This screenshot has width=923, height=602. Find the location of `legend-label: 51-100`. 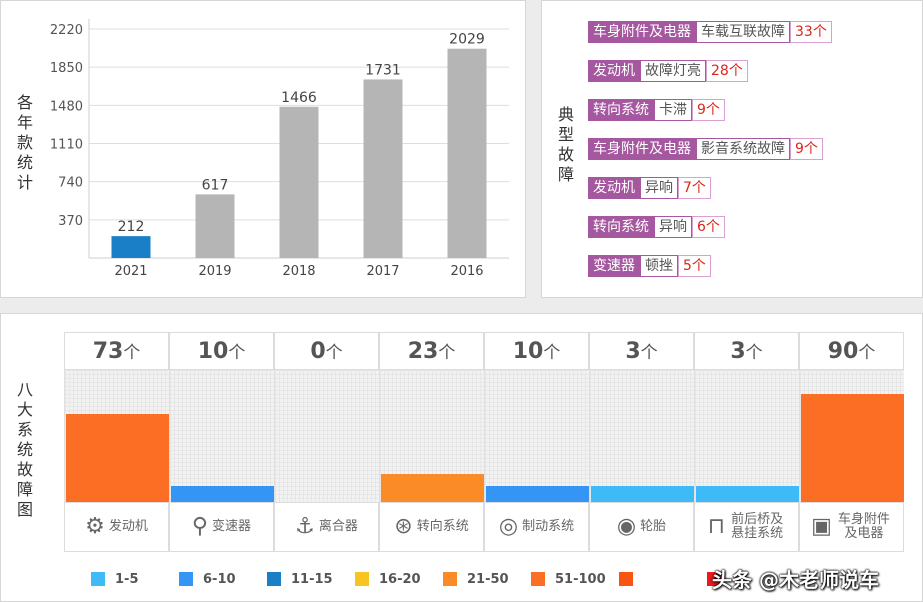

legend-label: 51-100 is located at coordinates (580, 579).